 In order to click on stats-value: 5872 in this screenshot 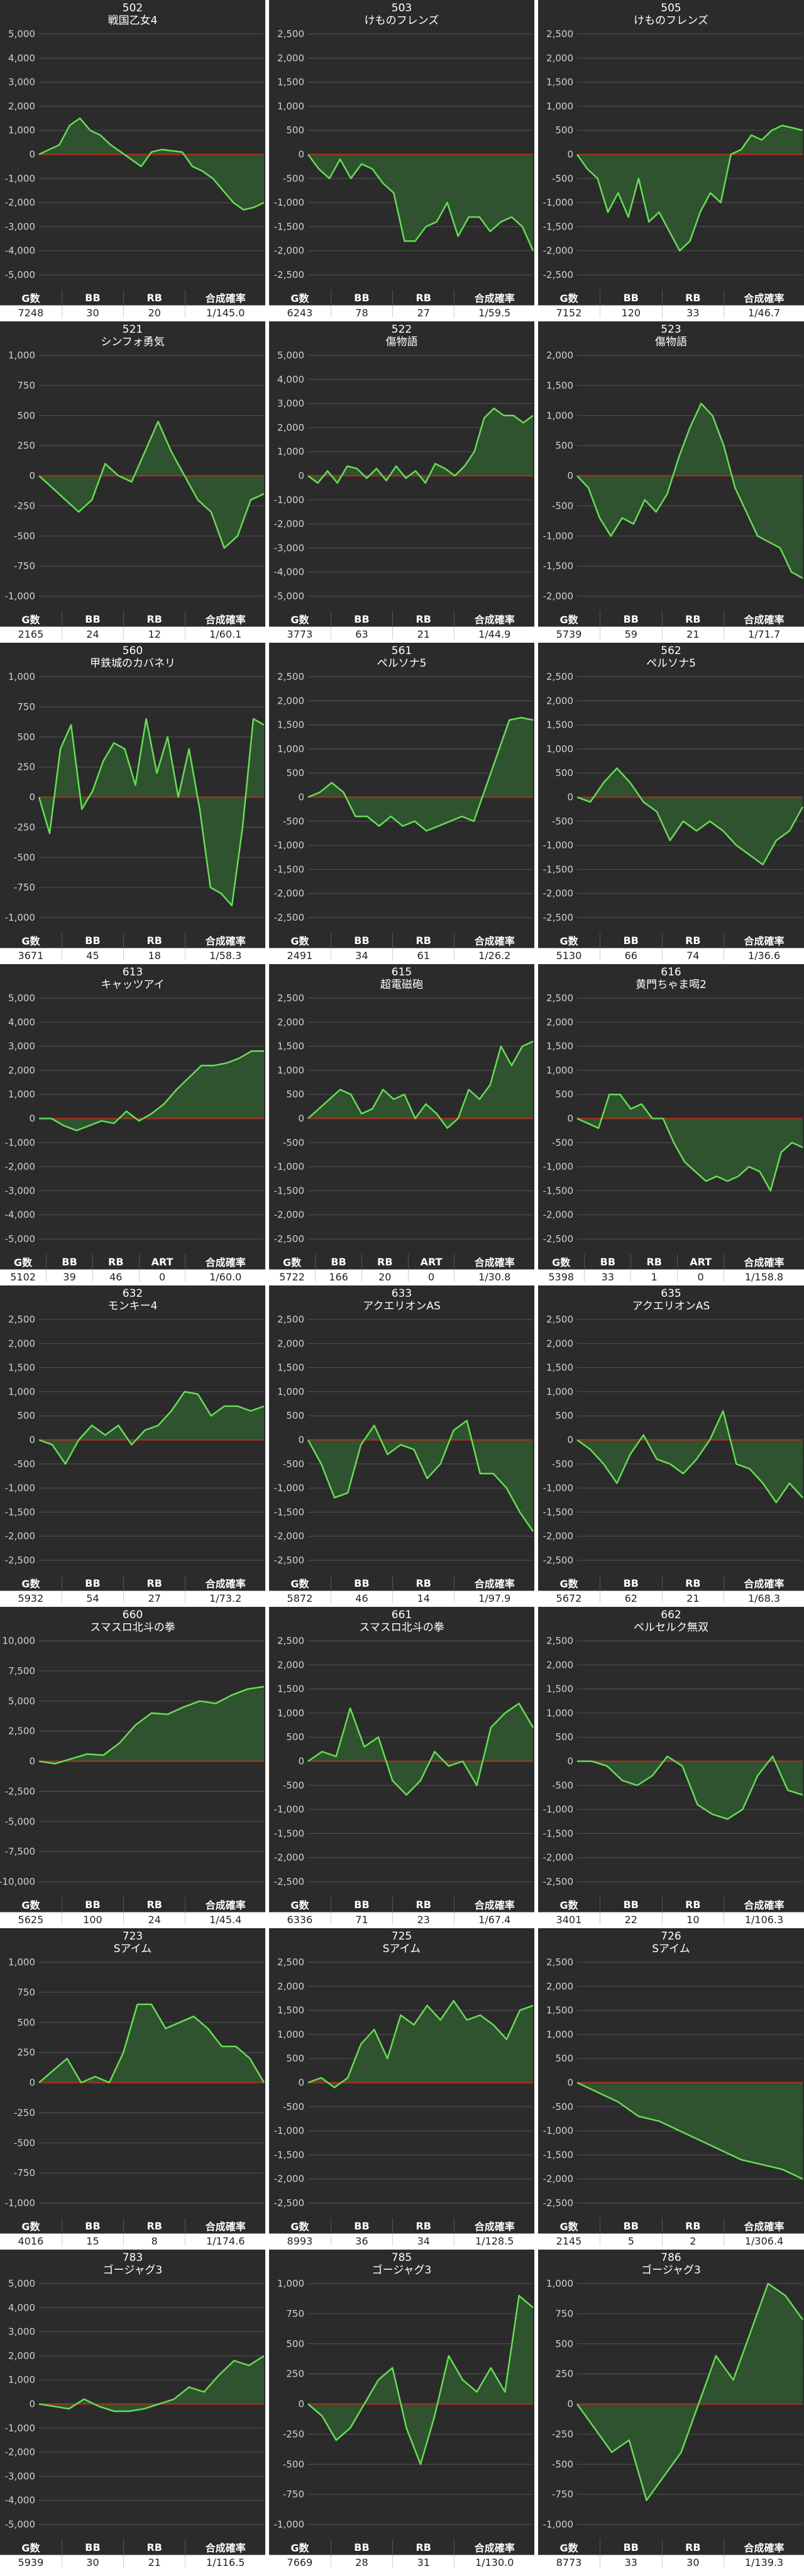, I will do `click(300, 1597)`.